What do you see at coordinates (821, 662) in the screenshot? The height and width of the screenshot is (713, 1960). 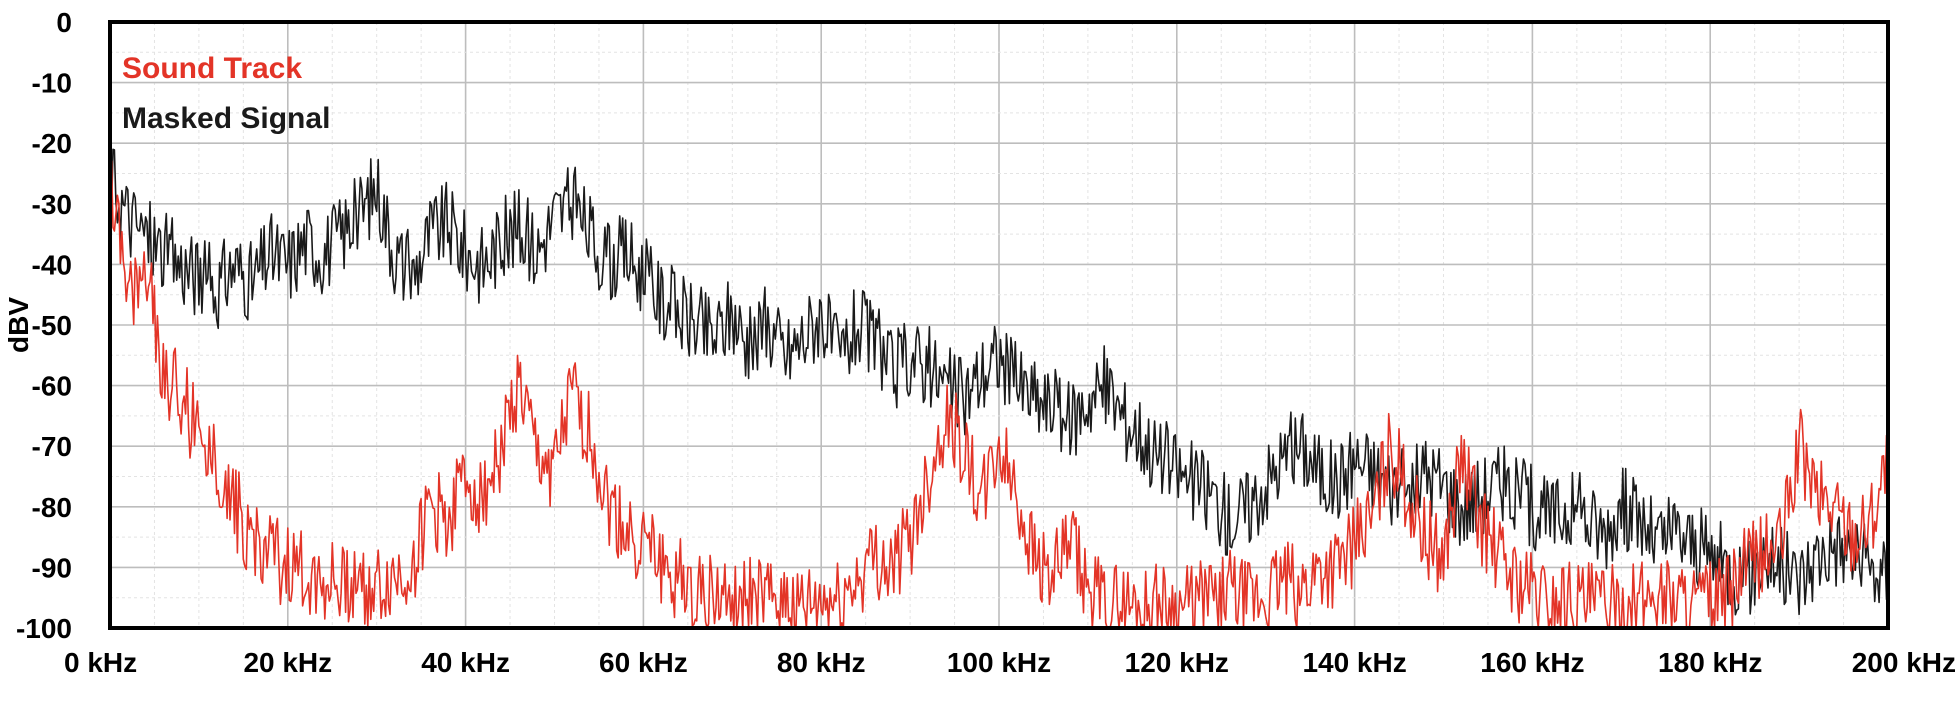 I see `x-tick-label: 80 kHz` at bounding box center [821, 662].